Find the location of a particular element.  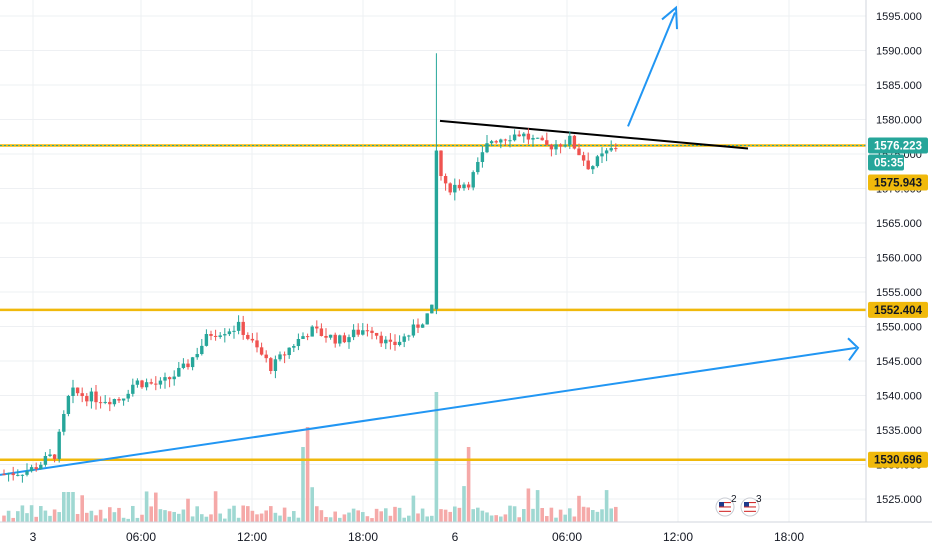

time-scale: 3 06:00 12:00 18:00 6 06:00 12:00 18:00 is located at coordinates (417, 537).